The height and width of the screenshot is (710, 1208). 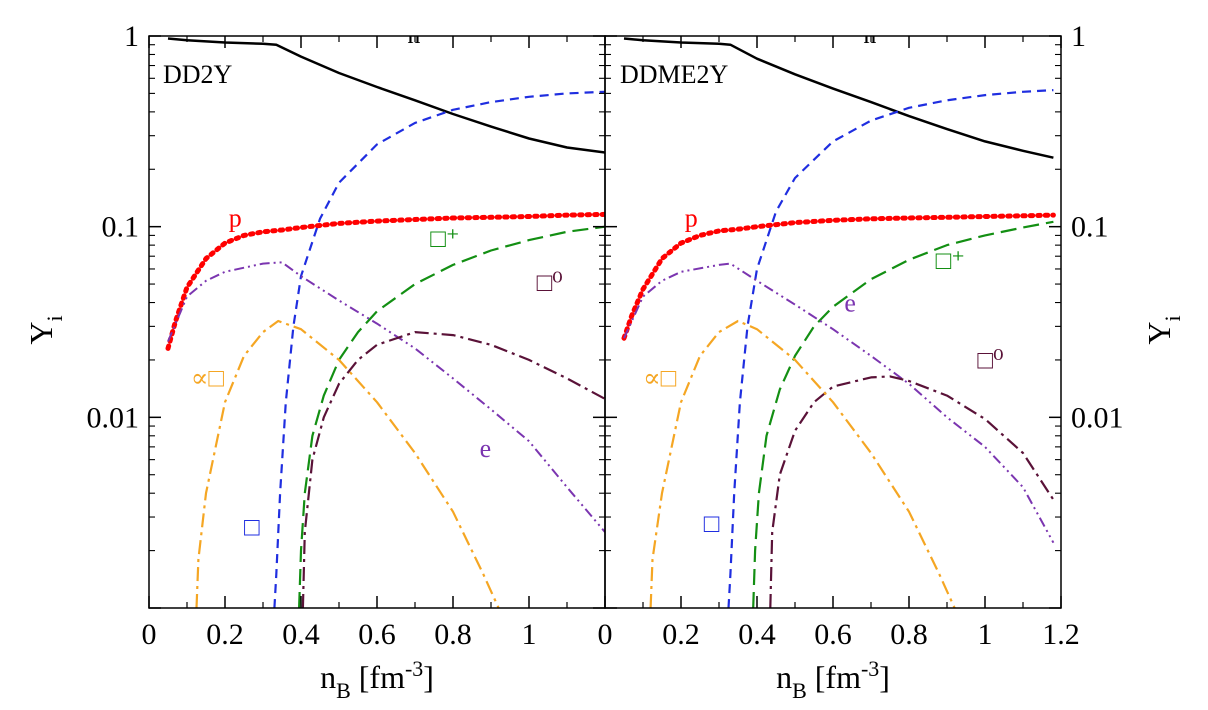 I want to click on x-label-close-r: ], so click(x=884, y=677).